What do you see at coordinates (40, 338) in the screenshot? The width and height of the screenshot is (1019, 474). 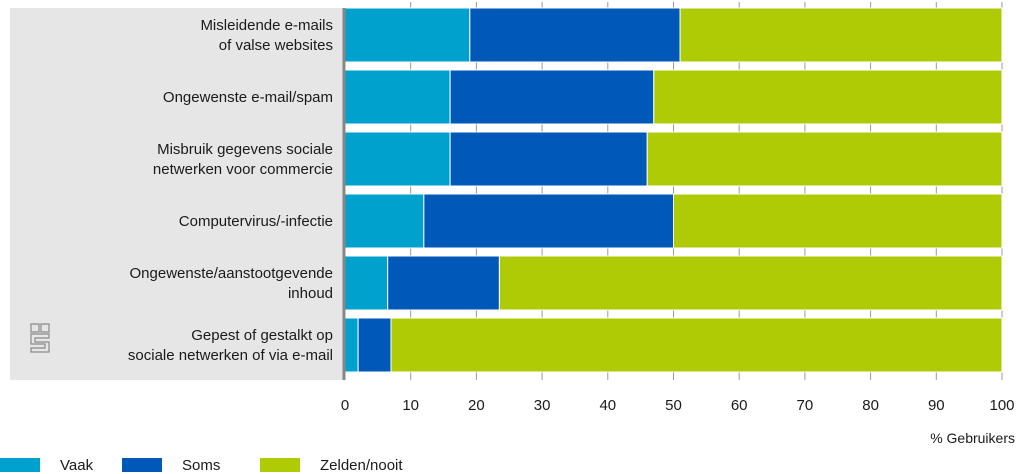 I see `cbs-logo-icon` at bounding box center [40, 338].